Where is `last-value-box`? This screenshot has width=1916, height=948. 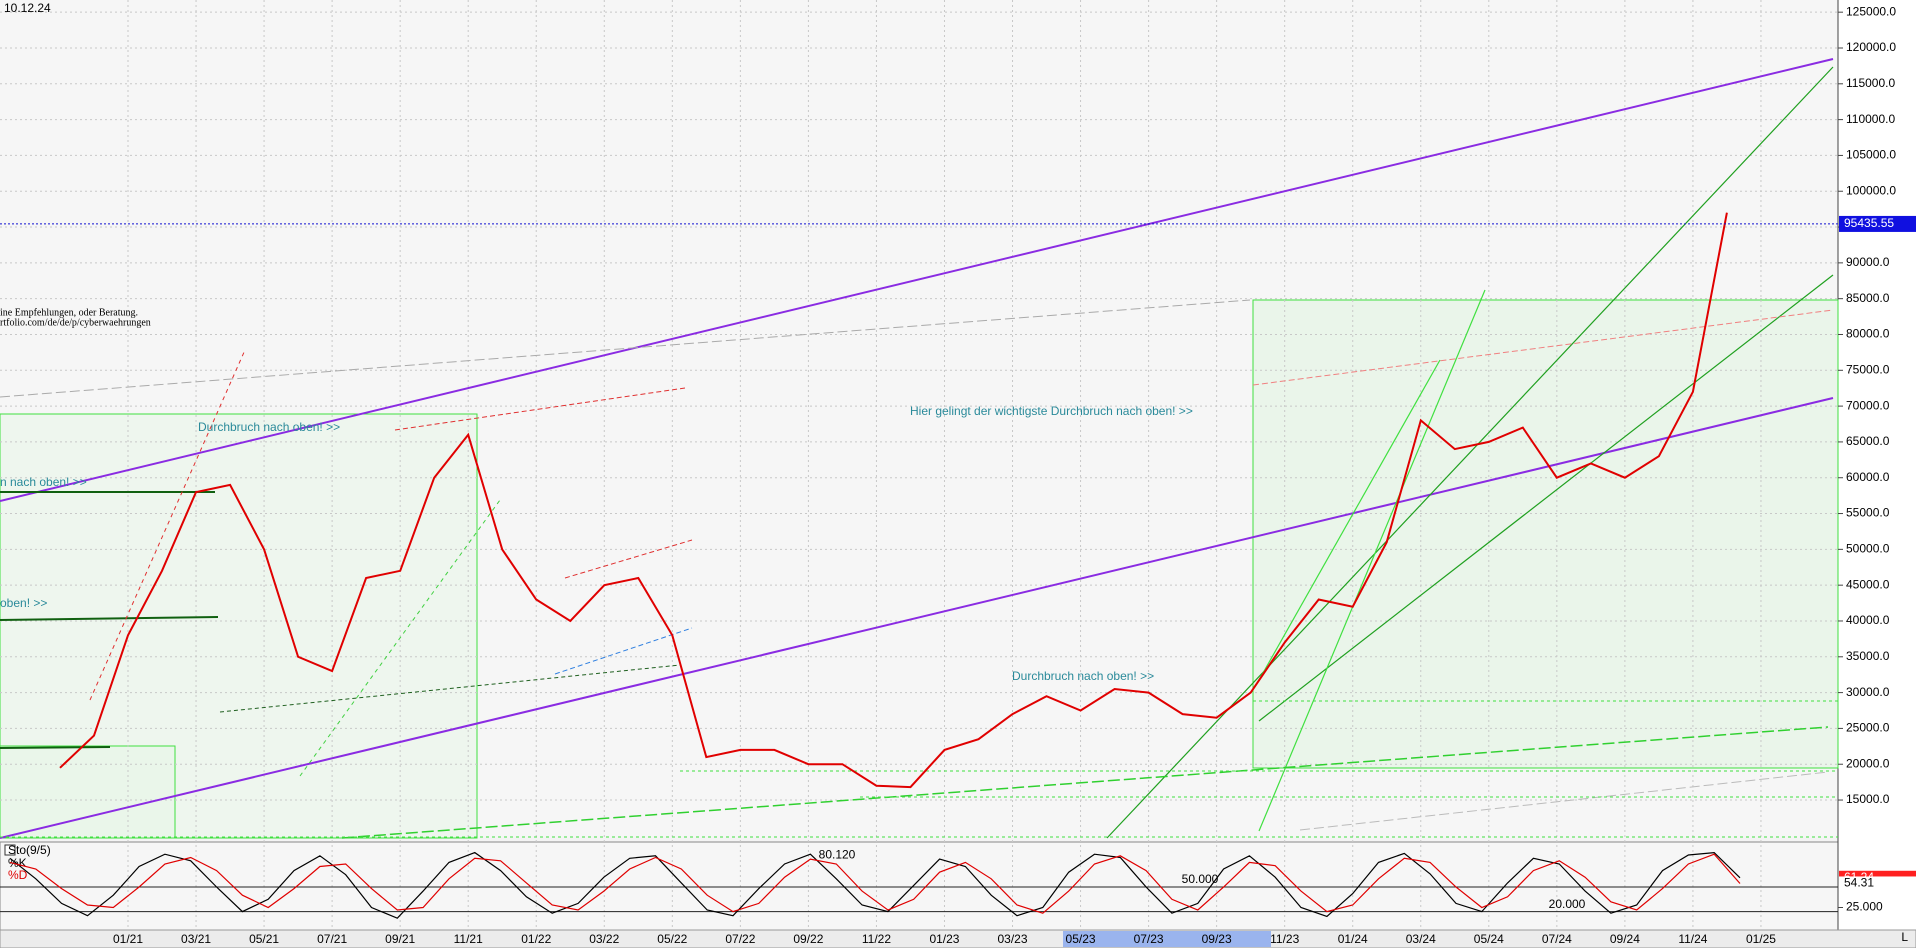 last-value-box is located at coordinates (1877, 883).